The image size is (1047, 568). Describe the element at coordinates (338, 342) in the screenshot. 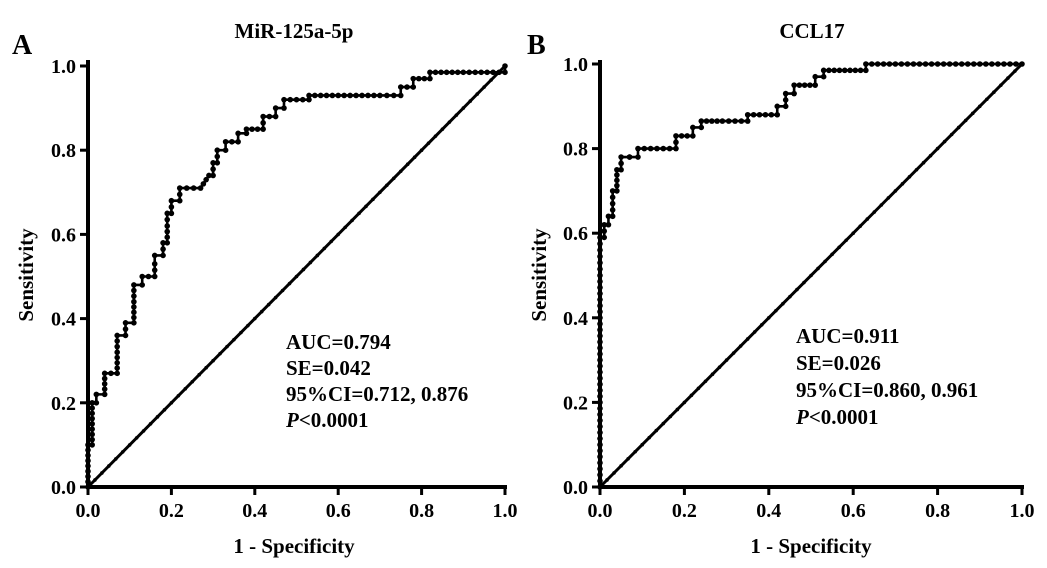

I see `panel-a-auc: AUC=0.794` at that location.